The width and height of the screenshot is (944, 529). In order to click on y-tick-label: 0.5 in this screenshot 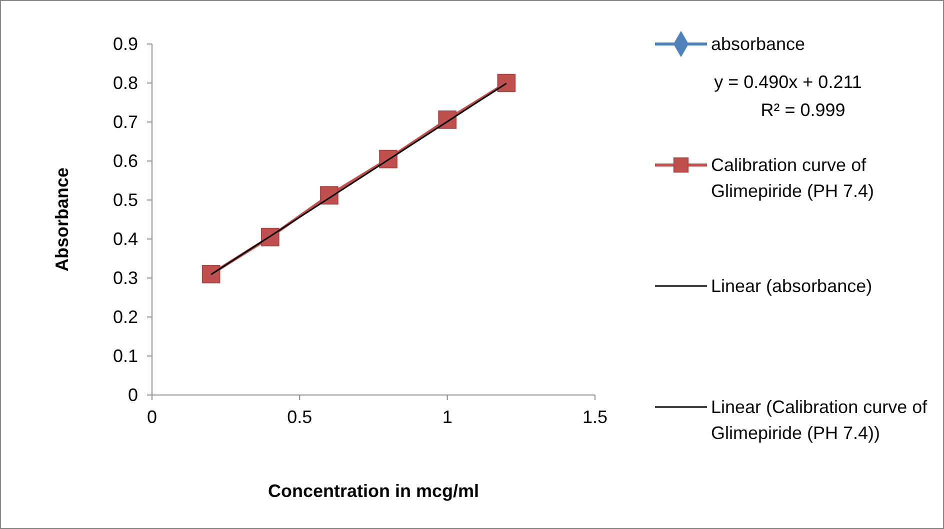, I will do `click(125, 200)`.